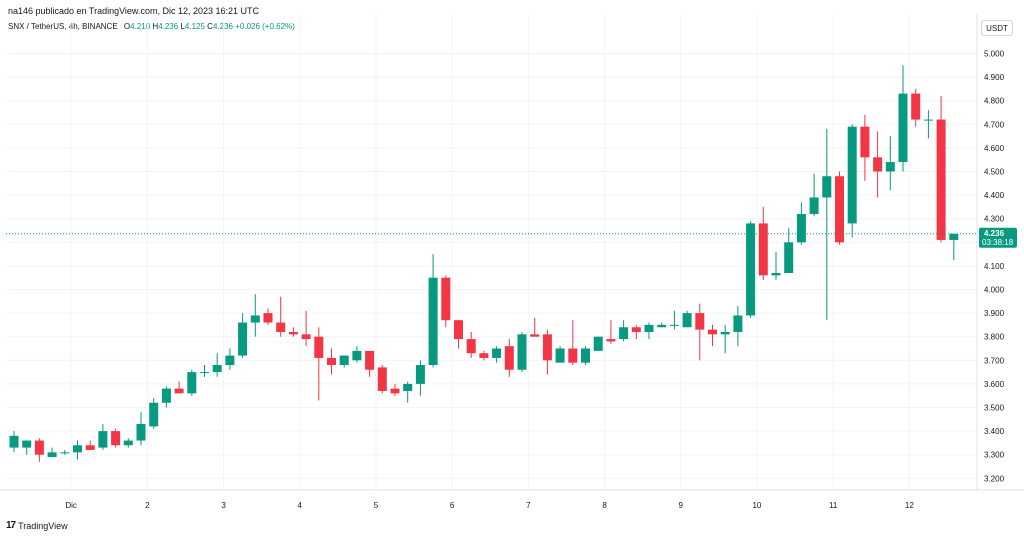 The height and width of the screenshot is (537, 1024). What do you see at coordinates (168, 26) in the screenshot?
I see `high-value: 4.236` at bounding box center [168, 26].